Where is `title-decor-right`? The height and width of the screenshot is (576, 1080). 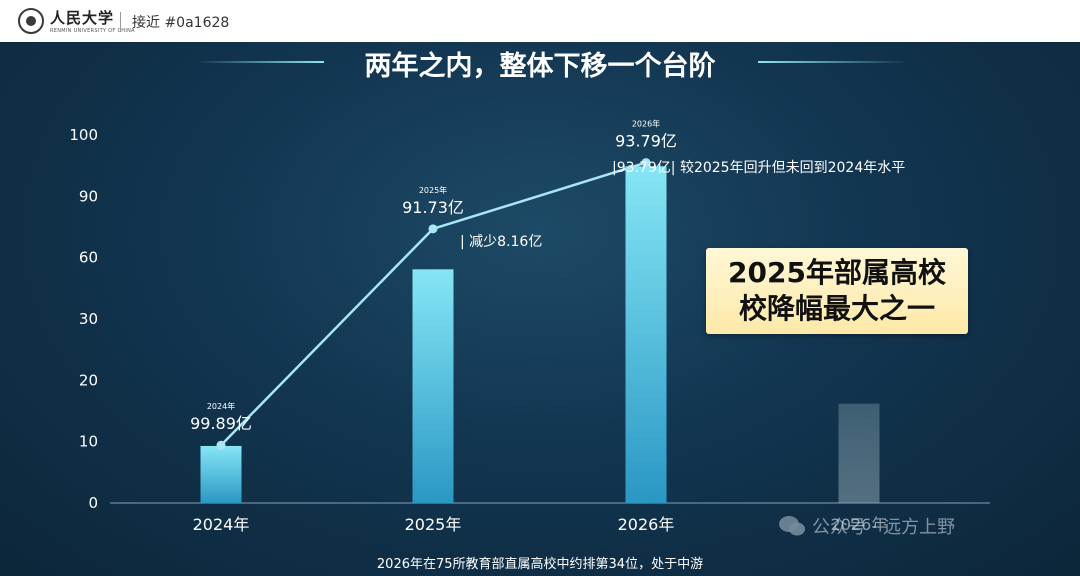 title-decor-right is located at coordinates (833, 62).